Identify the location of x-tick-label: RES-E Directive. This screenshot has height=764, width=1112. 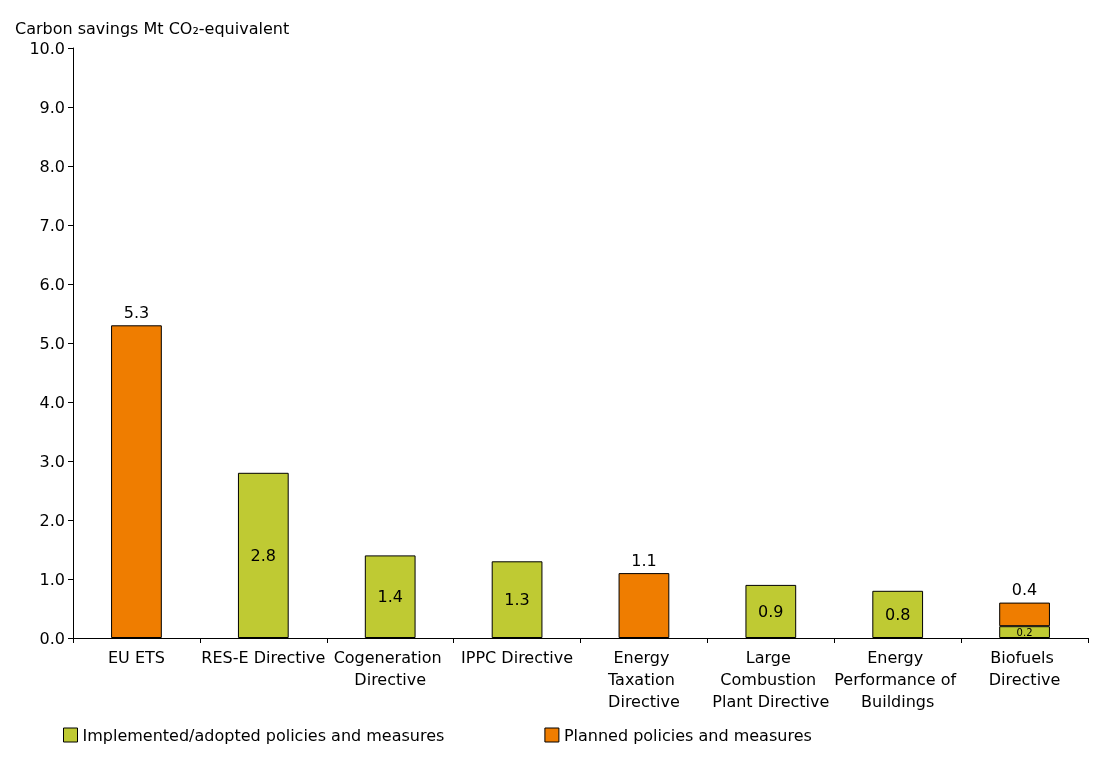
(263, 657).